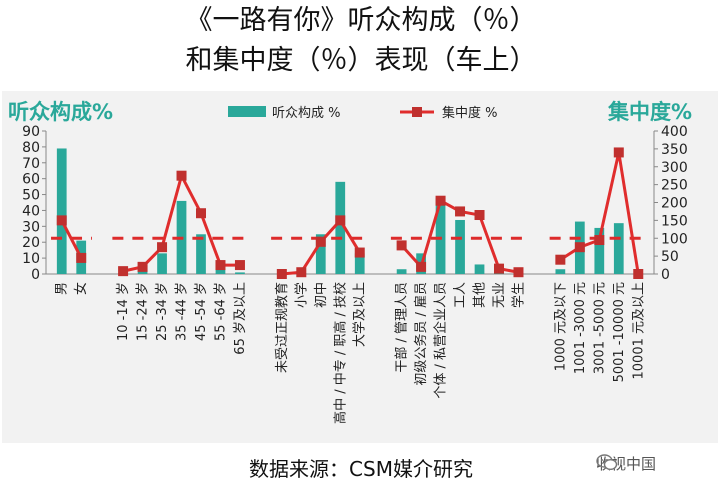 The height and width of the screenshot is (495, 722). I want to click on legend-line-marker, so click(417, 112).